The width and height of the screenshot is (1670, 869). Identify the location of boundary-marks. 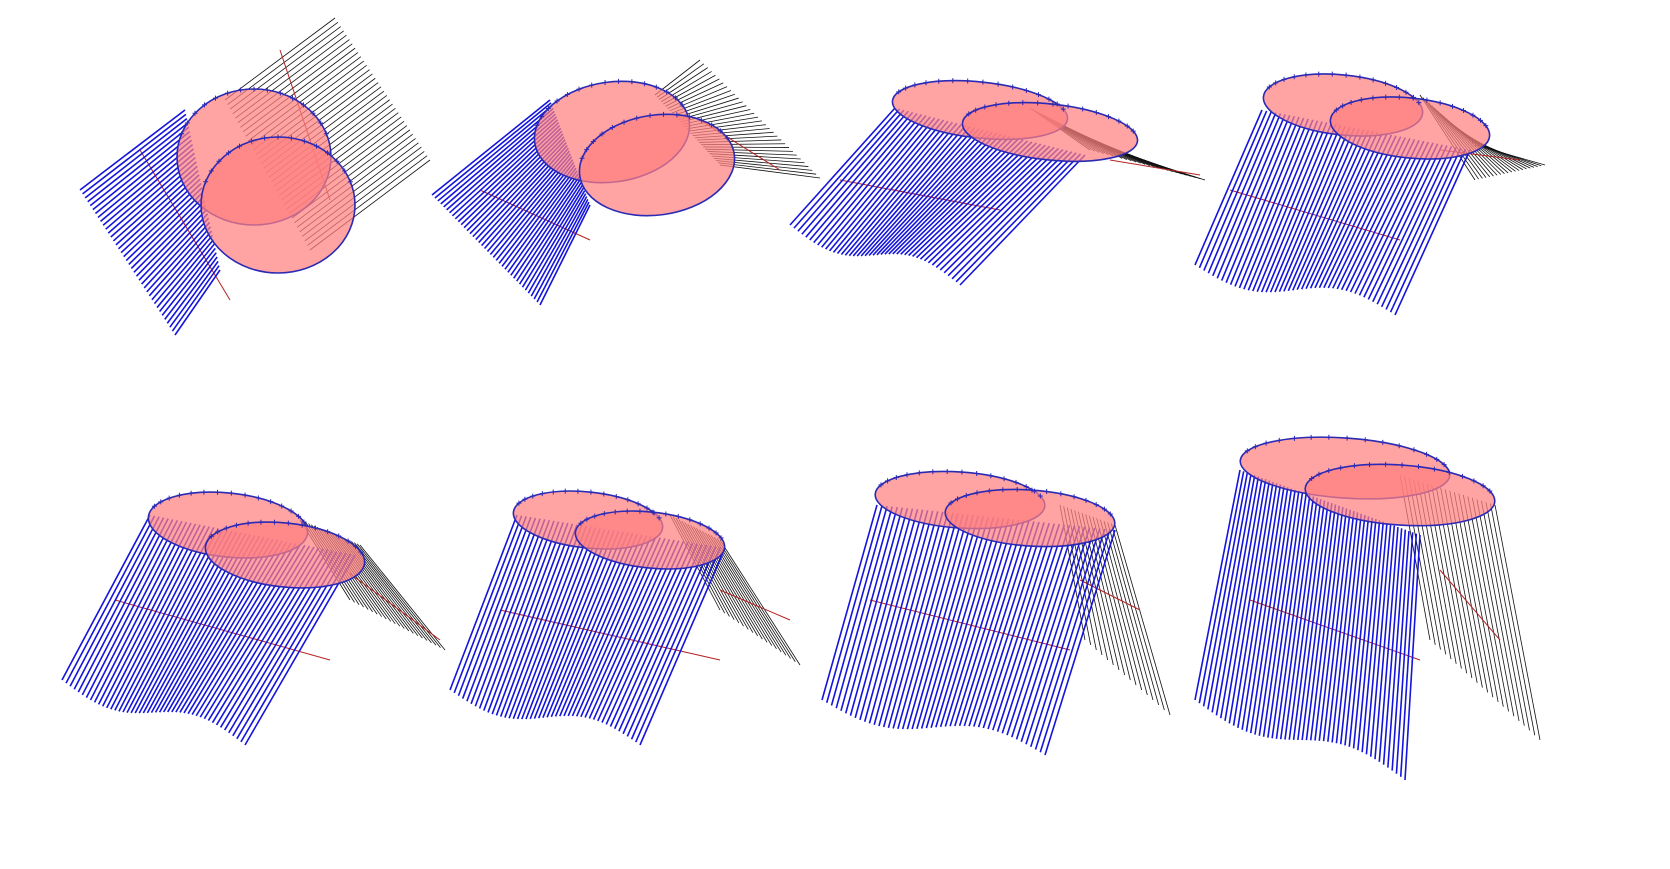
(1377, 100).